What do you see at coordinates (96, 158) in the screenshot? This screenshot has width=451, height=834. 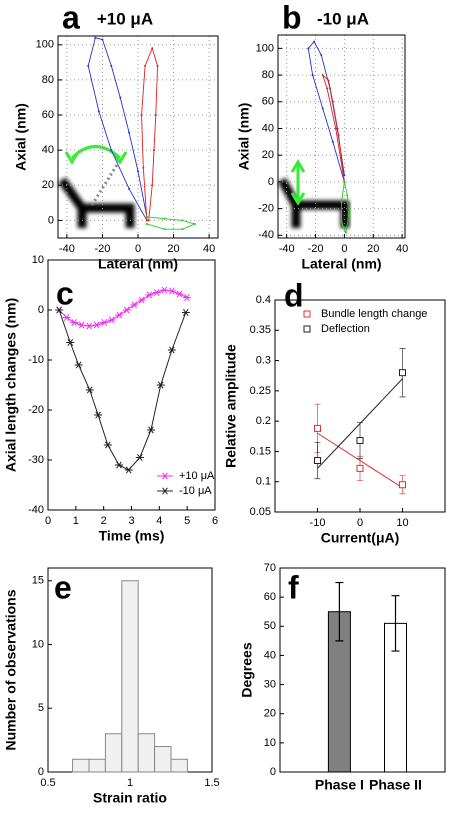 I see `arrow-head` at bounding box center [96, 158].